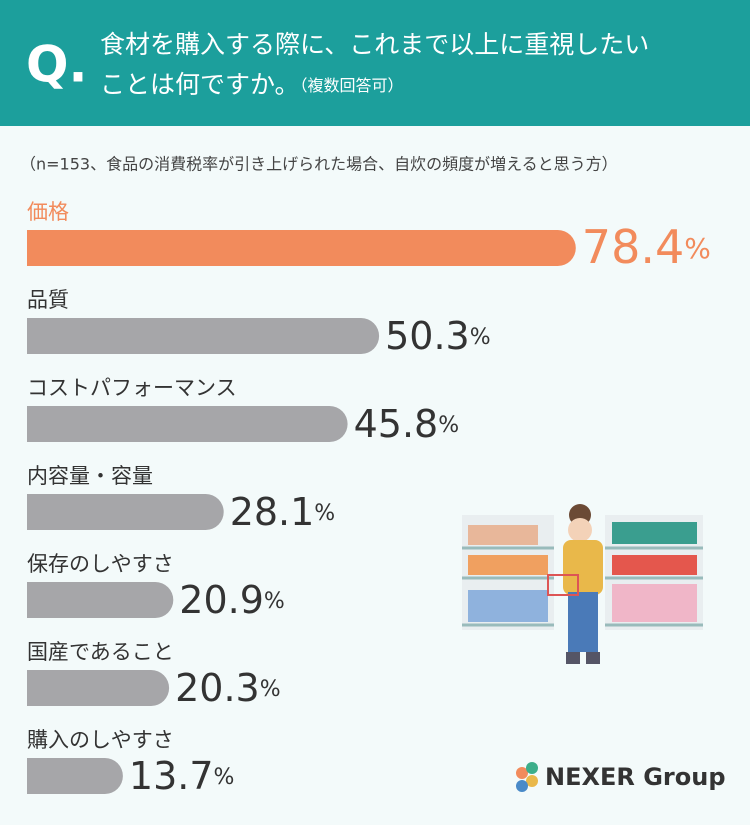 This screenshot has height=825, width=750. What do you see at coordinates (635, 777) in the screenshot?
I see `logo-text: NEXER Group` at bounding box center [635, 777].